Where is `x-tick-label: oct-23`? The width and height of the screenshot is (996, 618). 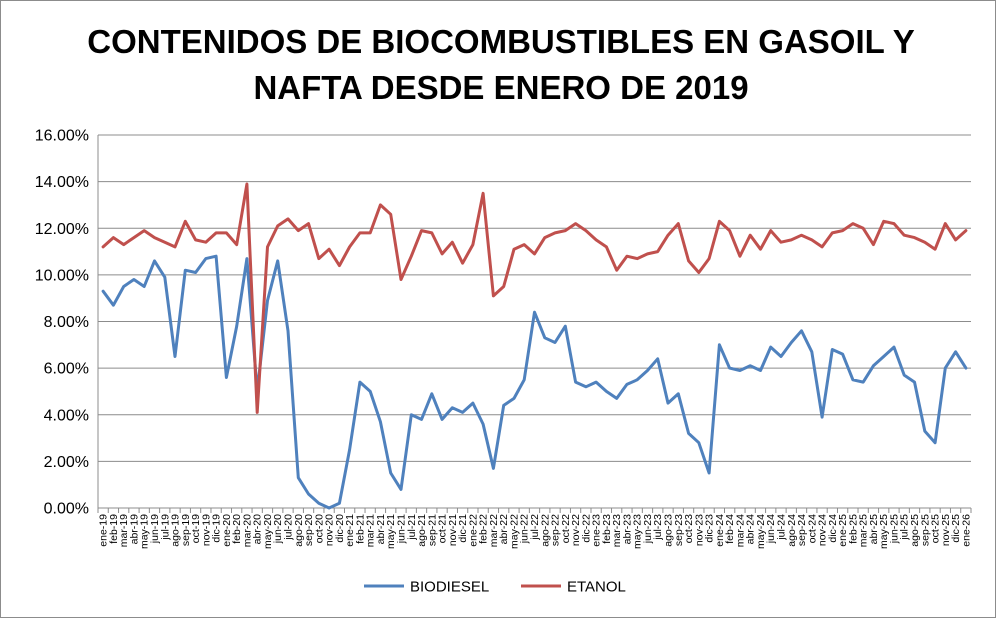
x-tick-label: oct-23 is located at coordinates (689, 528).